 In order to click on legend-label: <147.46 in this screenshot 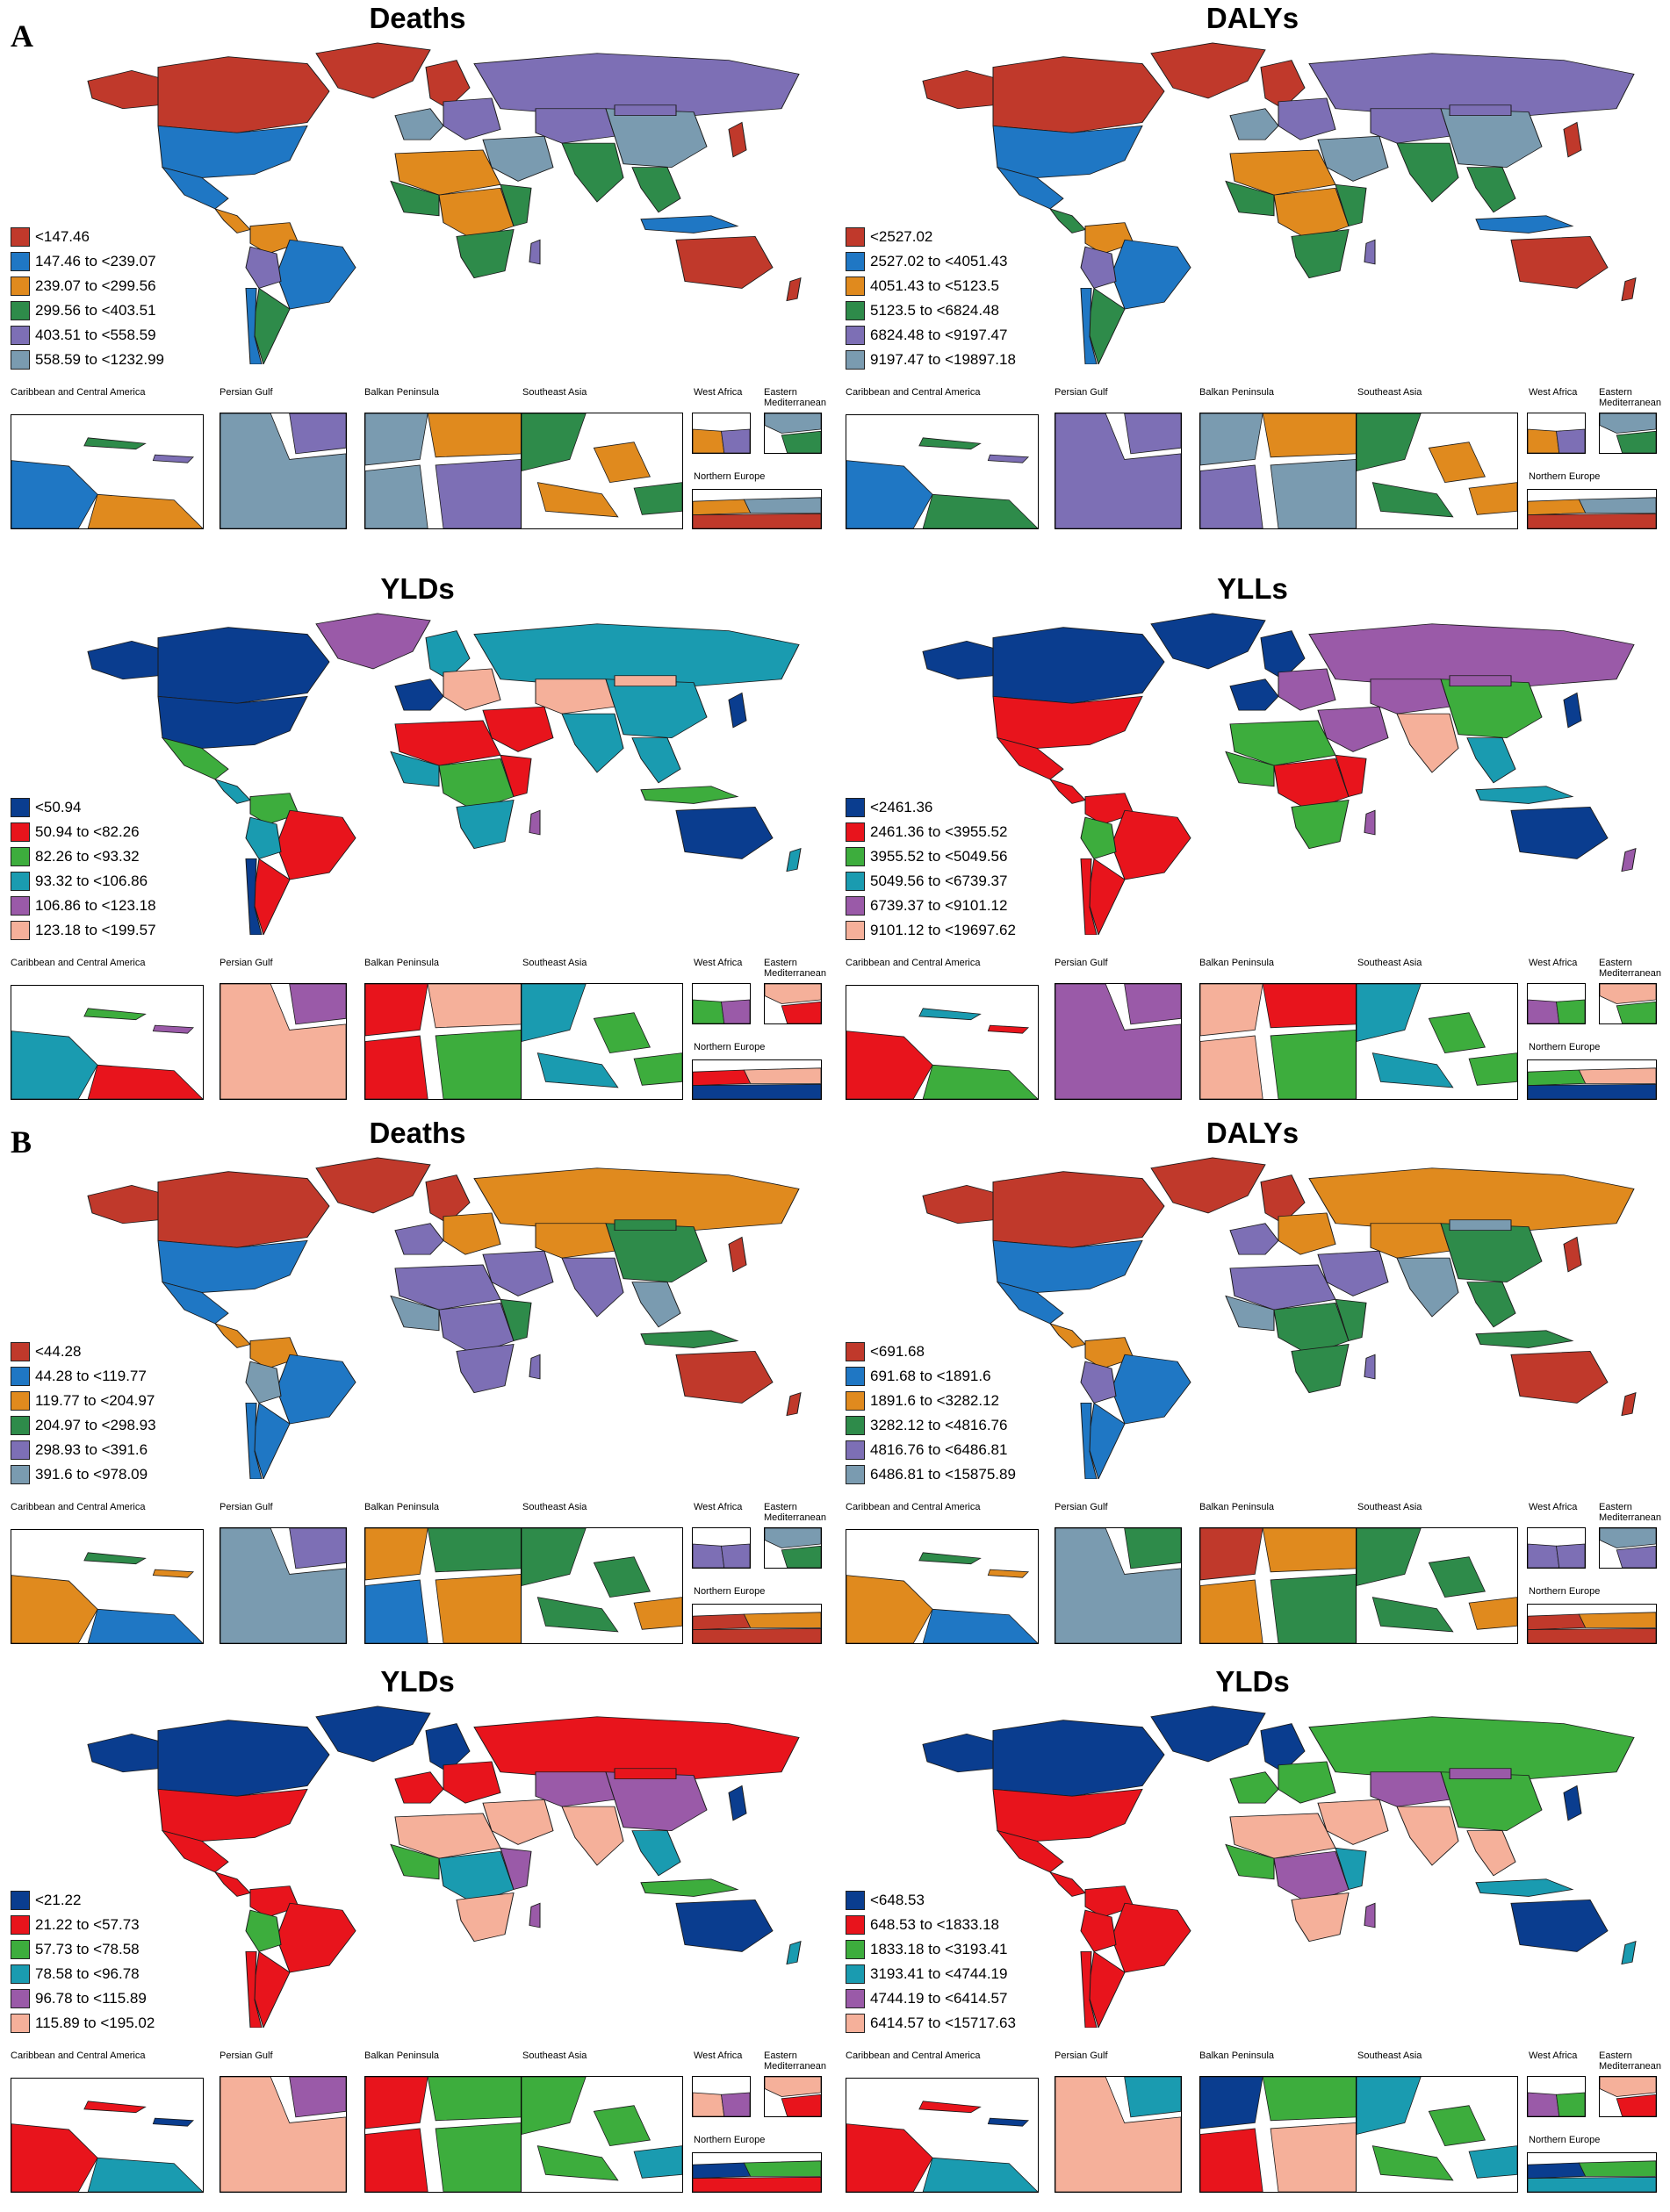, I will do `click(62, 236)`.